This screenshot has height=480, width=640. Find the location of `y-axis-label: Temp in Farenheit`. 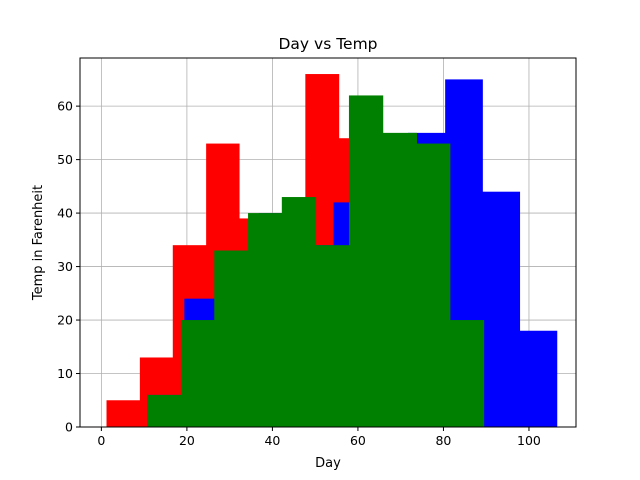

y-axis-label: Temp in Farenheit is located at coordinates (38, 243).